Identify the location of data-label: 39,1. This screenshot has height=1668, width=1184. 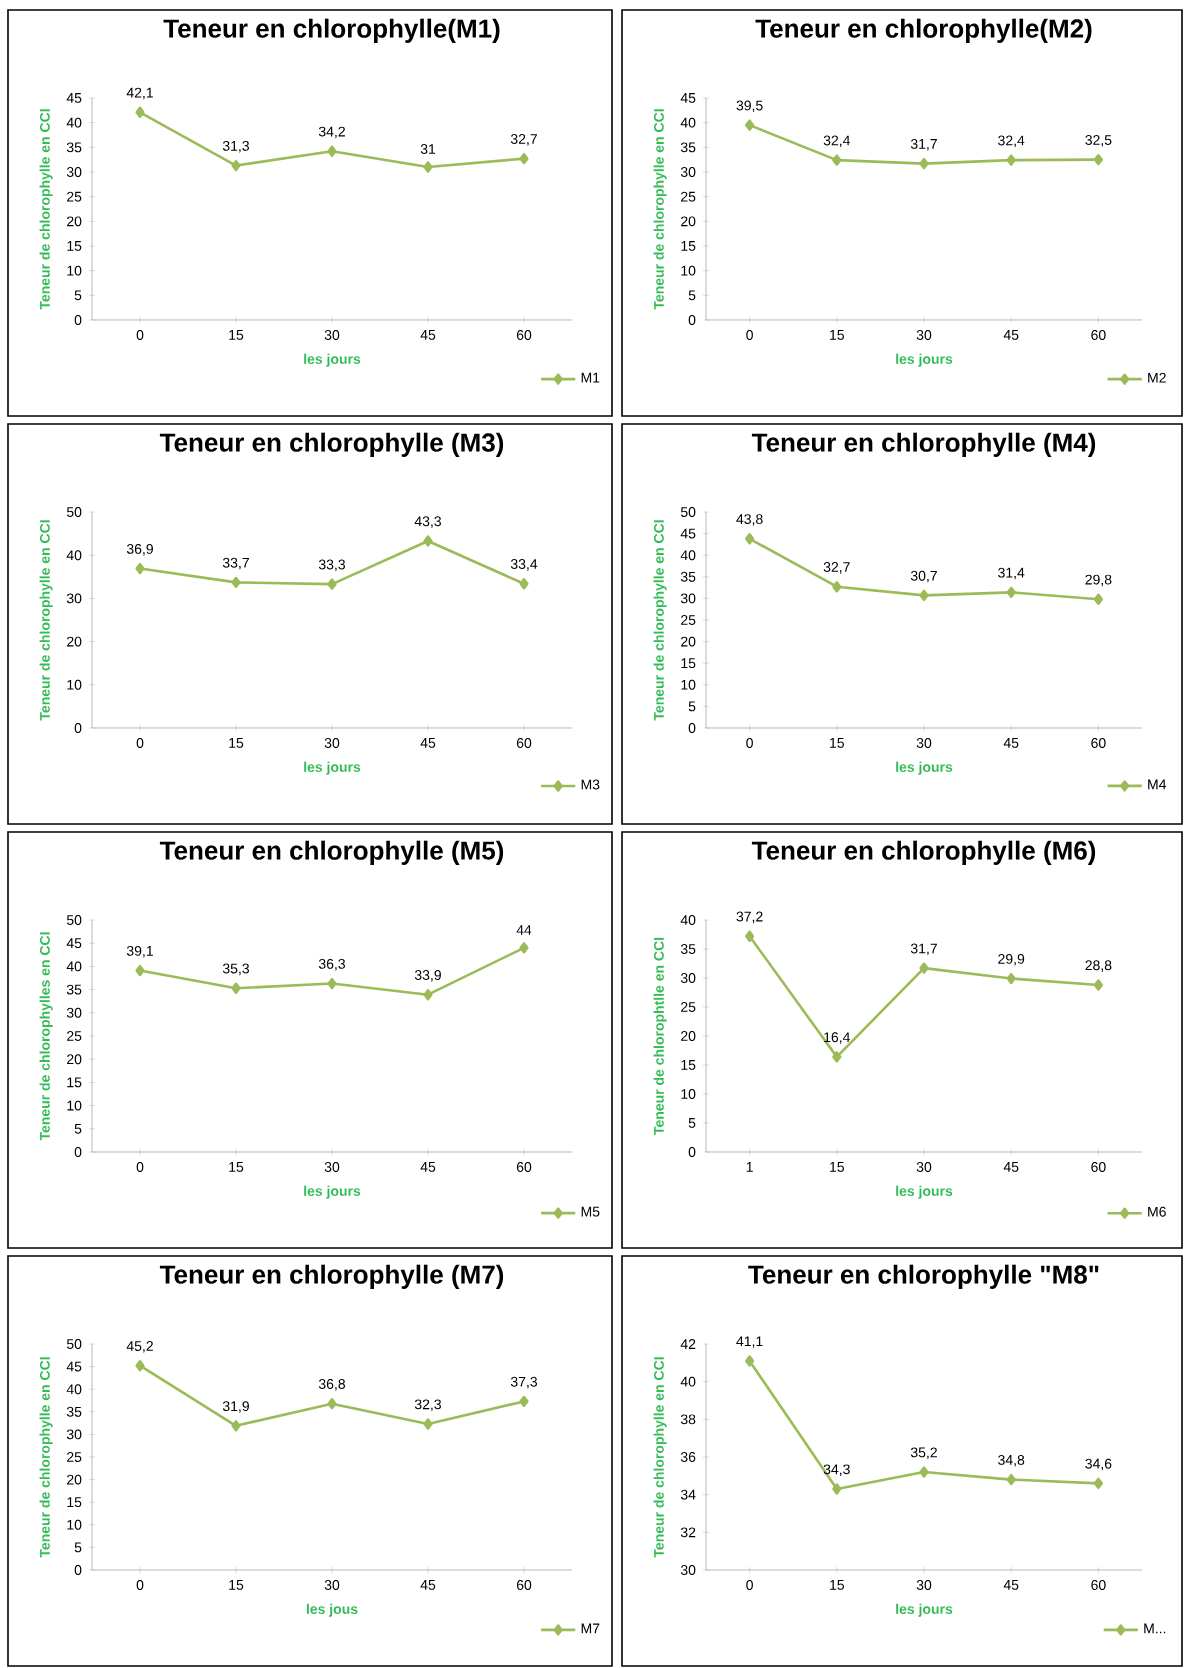
(139, 951).